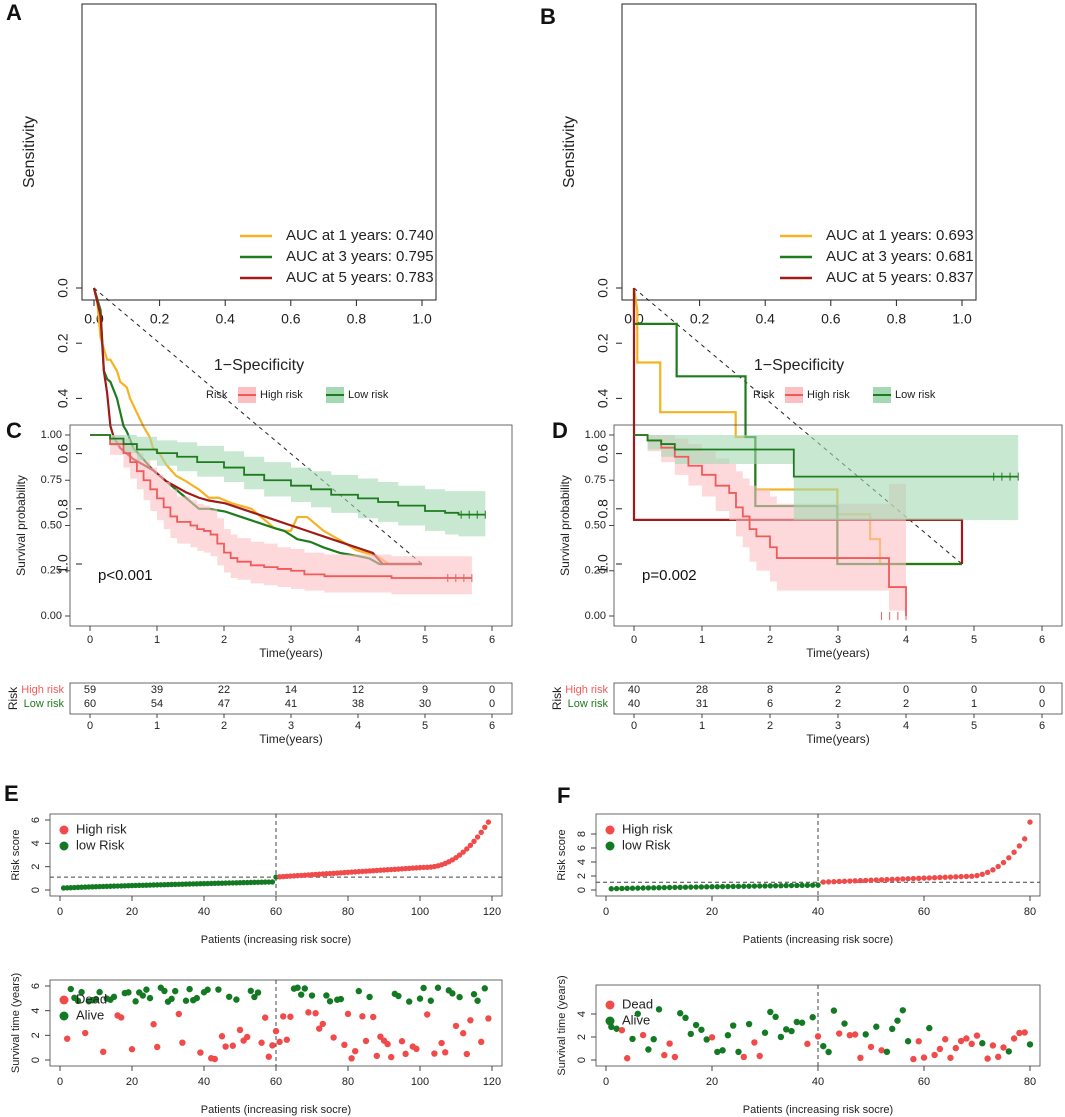  What do you see at coordinates (225, 319) in the screenshot?
I see `x-tick-label: 0.4` at bounding box center [225, 319].